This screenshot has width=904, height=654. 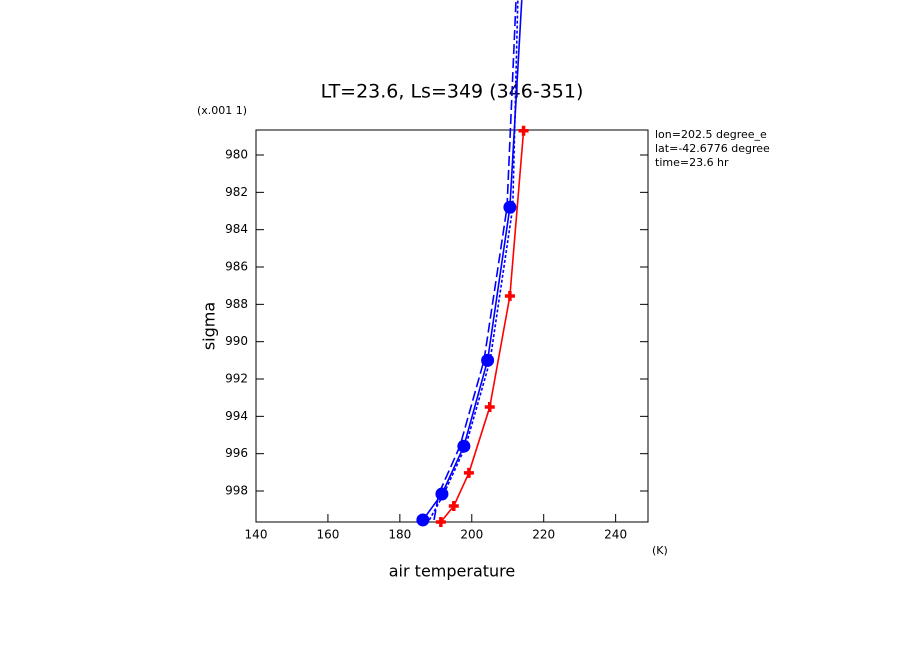 What do you see at coordinates (222, 110) in the screenshot?
I see `y-unit: (x.001 1)` at bounding box center [222, 110].